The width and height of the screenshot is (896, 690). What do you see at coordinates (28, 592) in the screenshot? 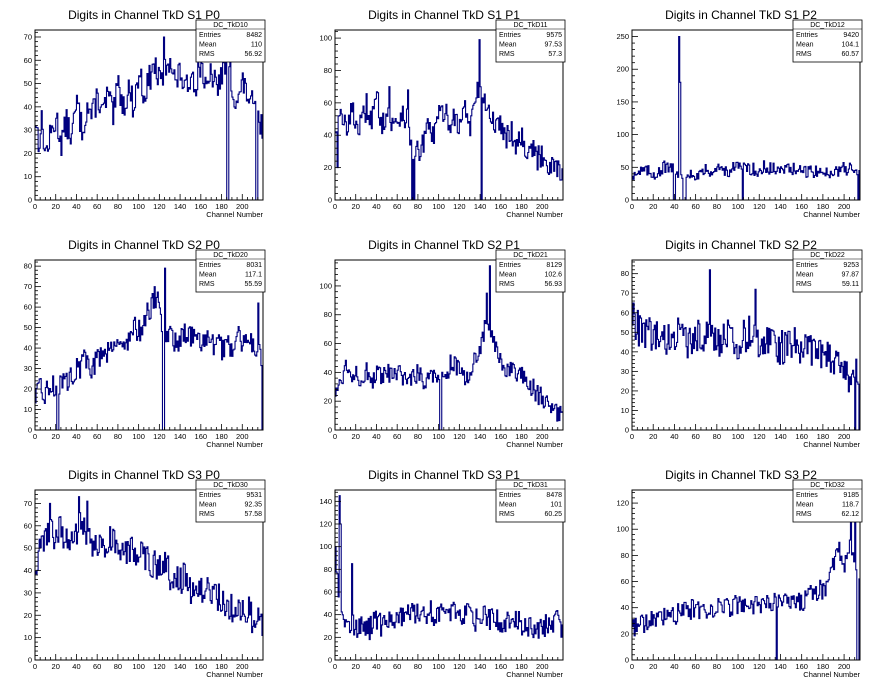
I see `y-tick-label: 30` at bounding box center [28, 592].